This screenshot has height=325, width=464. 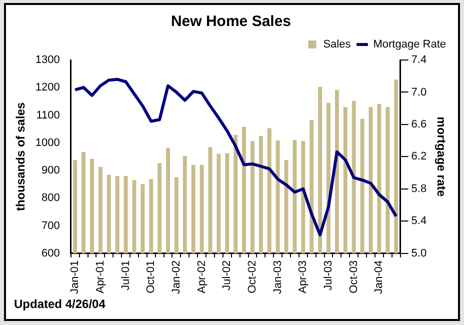 I want to click on y-tick-label: 900, so click(x=51, y=170).